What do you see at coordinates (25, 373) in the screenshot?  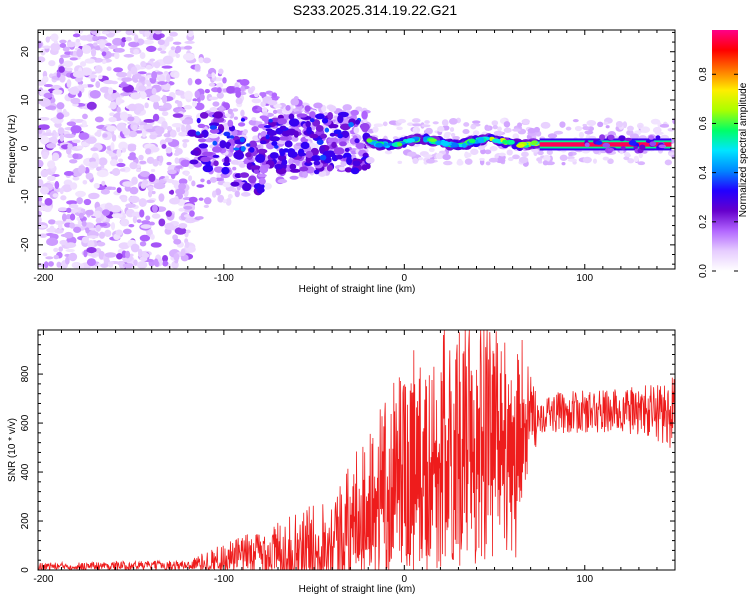 I see `y-tick-label: 800` at bounding box center [25, 373].